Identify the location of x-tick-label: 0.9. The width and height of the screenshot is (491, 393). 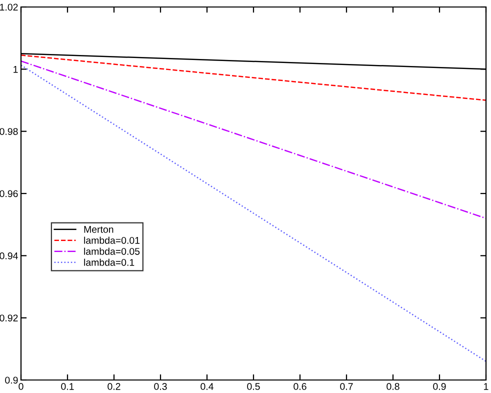
(439, 386).